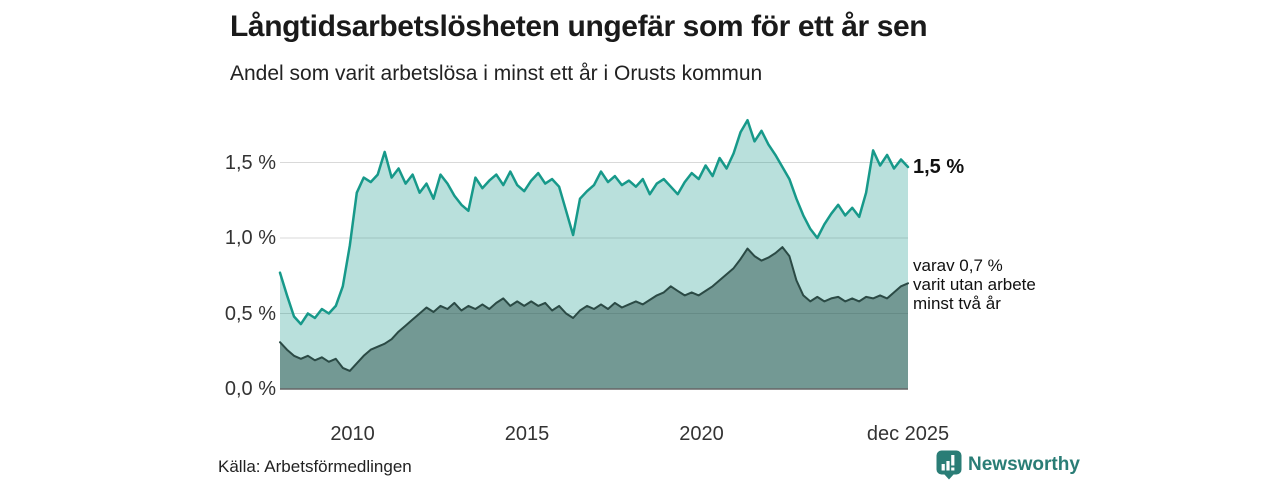 This screenshot has height=480, width=1280. I want to click on annotation-line: varav 0,7 %, so click(958, 265).